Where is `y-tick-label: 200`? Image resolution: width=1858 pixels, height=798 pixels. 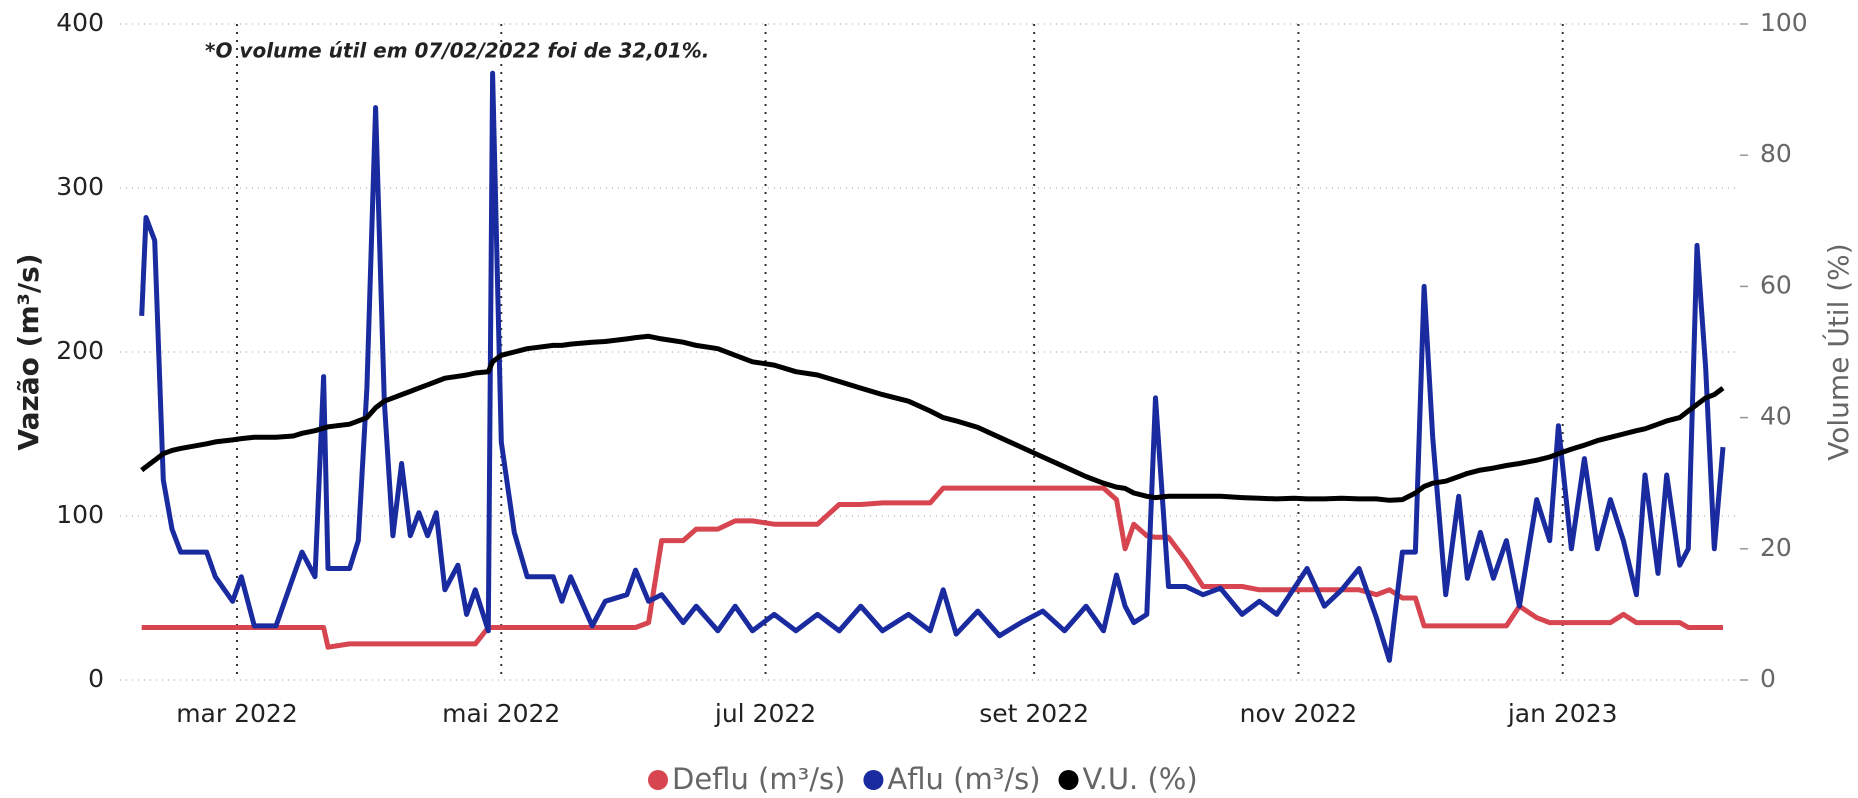
y-tick-label: 200 is located at coordinates (80, 350).